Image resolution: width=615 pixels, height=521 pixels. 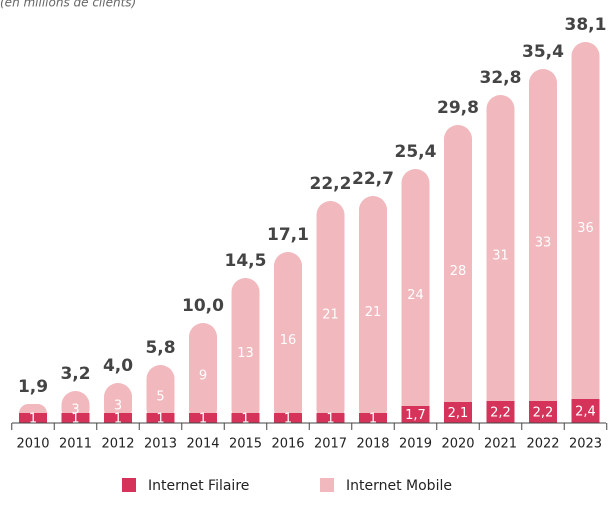 I want to click on data-label: 2,4, so click(x=585, y=412).